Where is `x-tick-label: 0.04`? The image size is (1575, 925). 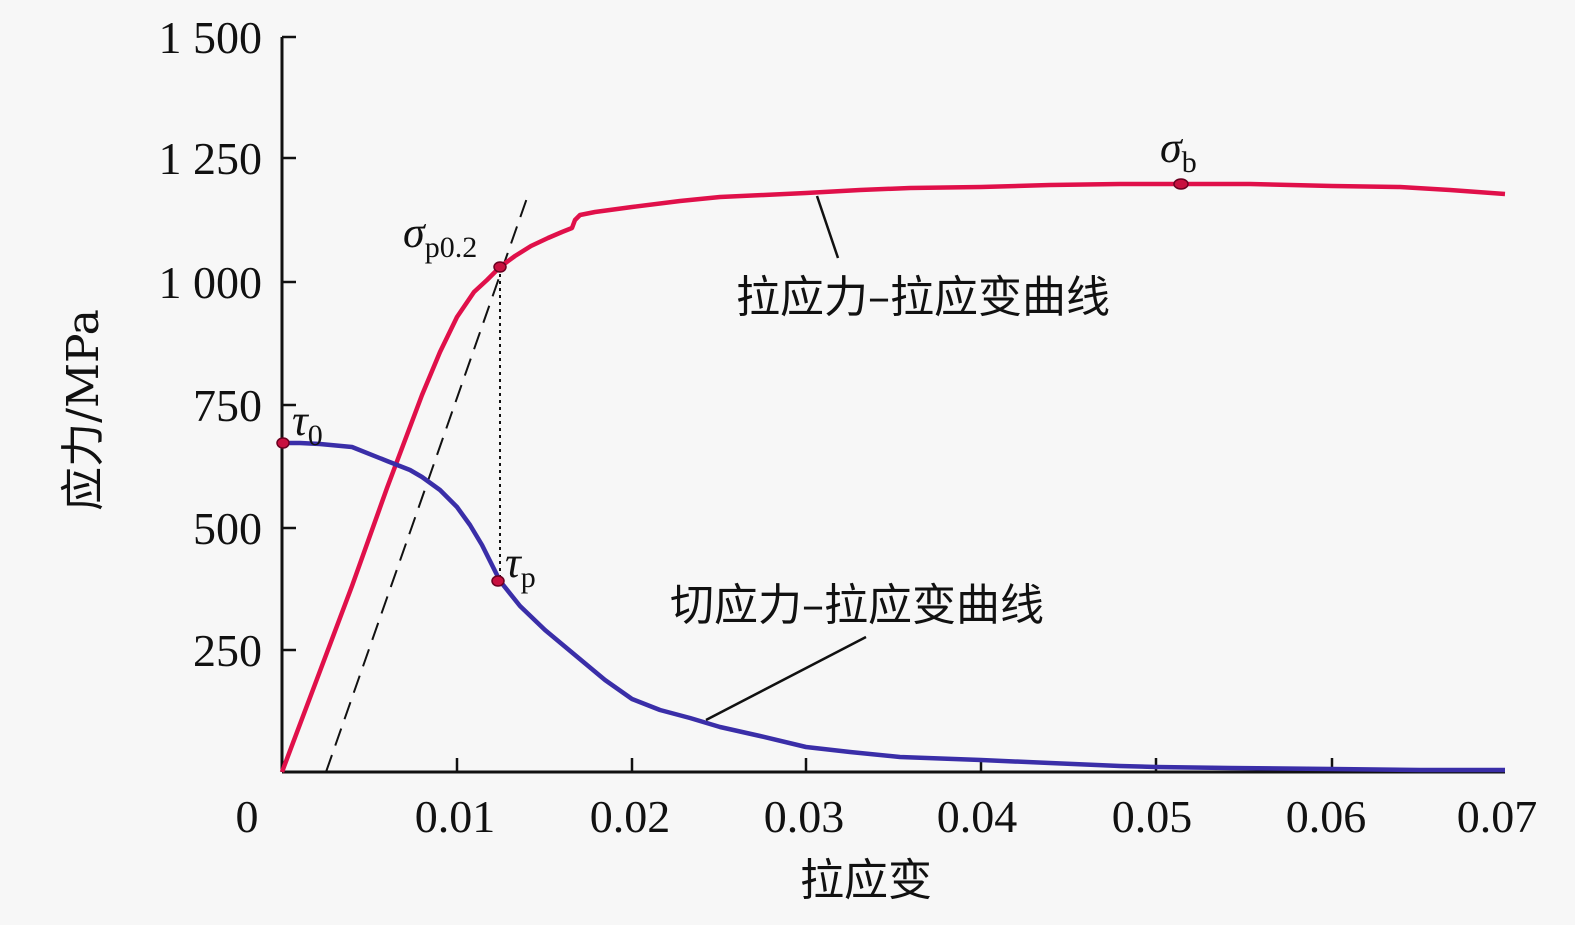 x-tick-label: 0.04 is located at coordinates (977, 816).